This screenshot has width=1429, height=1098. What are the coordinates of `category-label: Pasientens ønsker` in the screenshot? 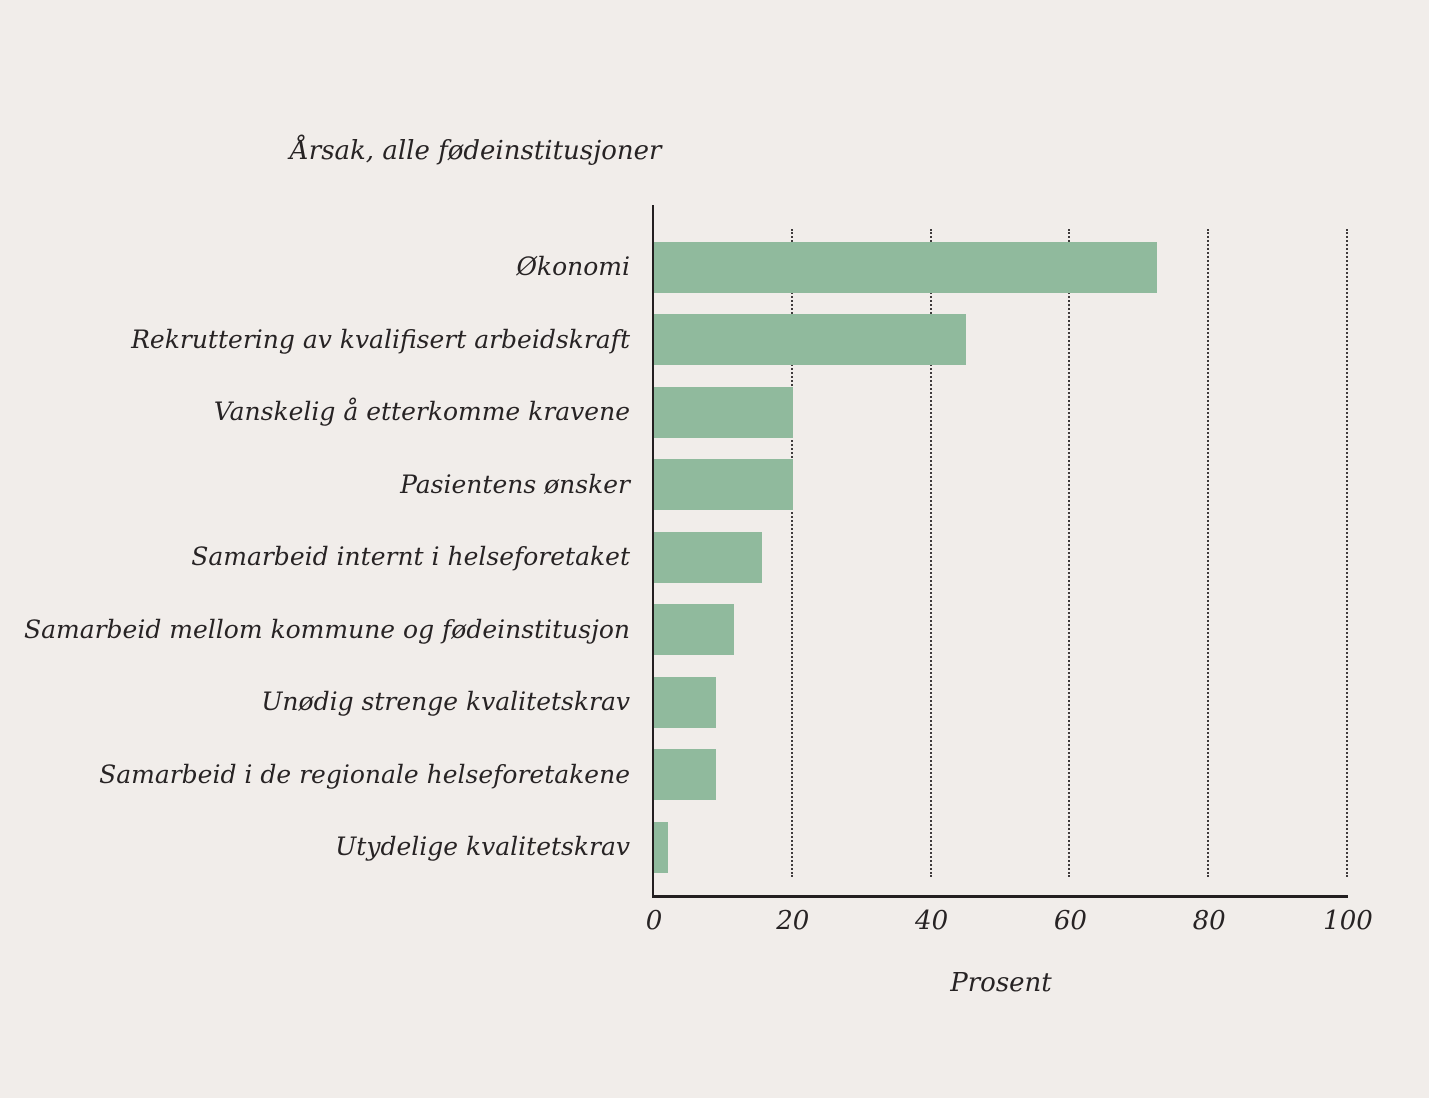 It's located at (515, 484).